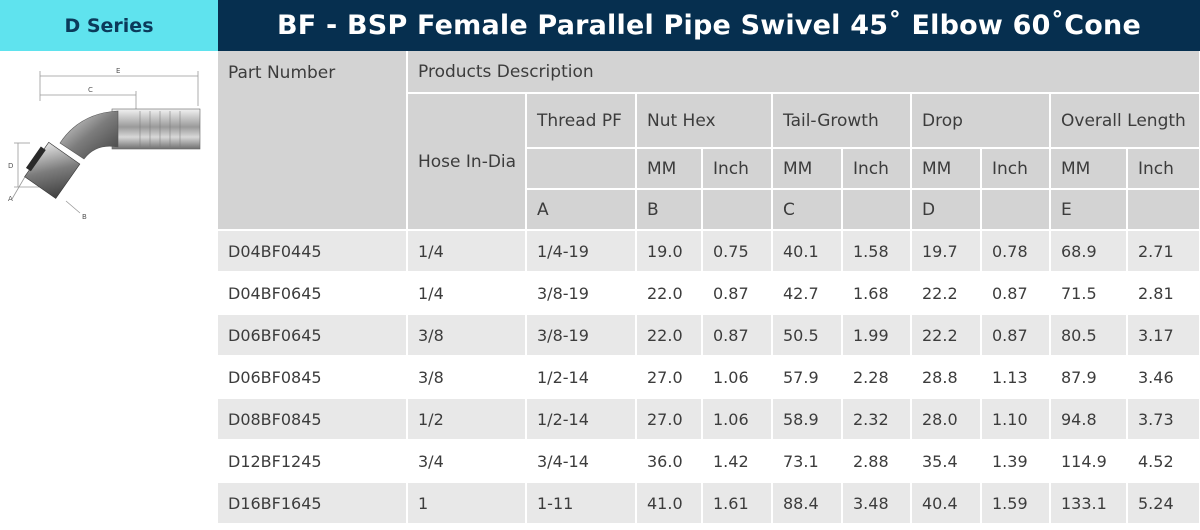 The height and width of the screenshot is (530, 1200). What do you see at coordinates (807, 461) in the screenshot?
I see `cell-tail-growth-mm: 73.1` at bounding box center [807, 461].